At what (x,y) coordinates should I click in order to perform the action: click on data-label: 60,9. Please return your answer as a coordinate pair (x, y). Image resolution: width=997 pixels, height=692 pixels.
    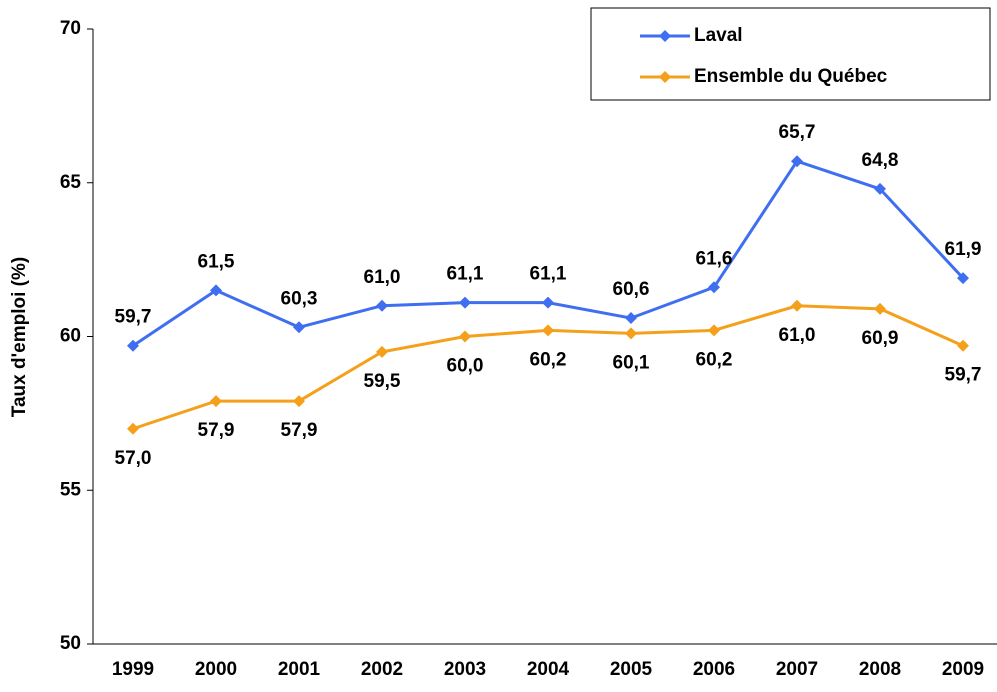
    Looking at the image, I should click on (880, 338).